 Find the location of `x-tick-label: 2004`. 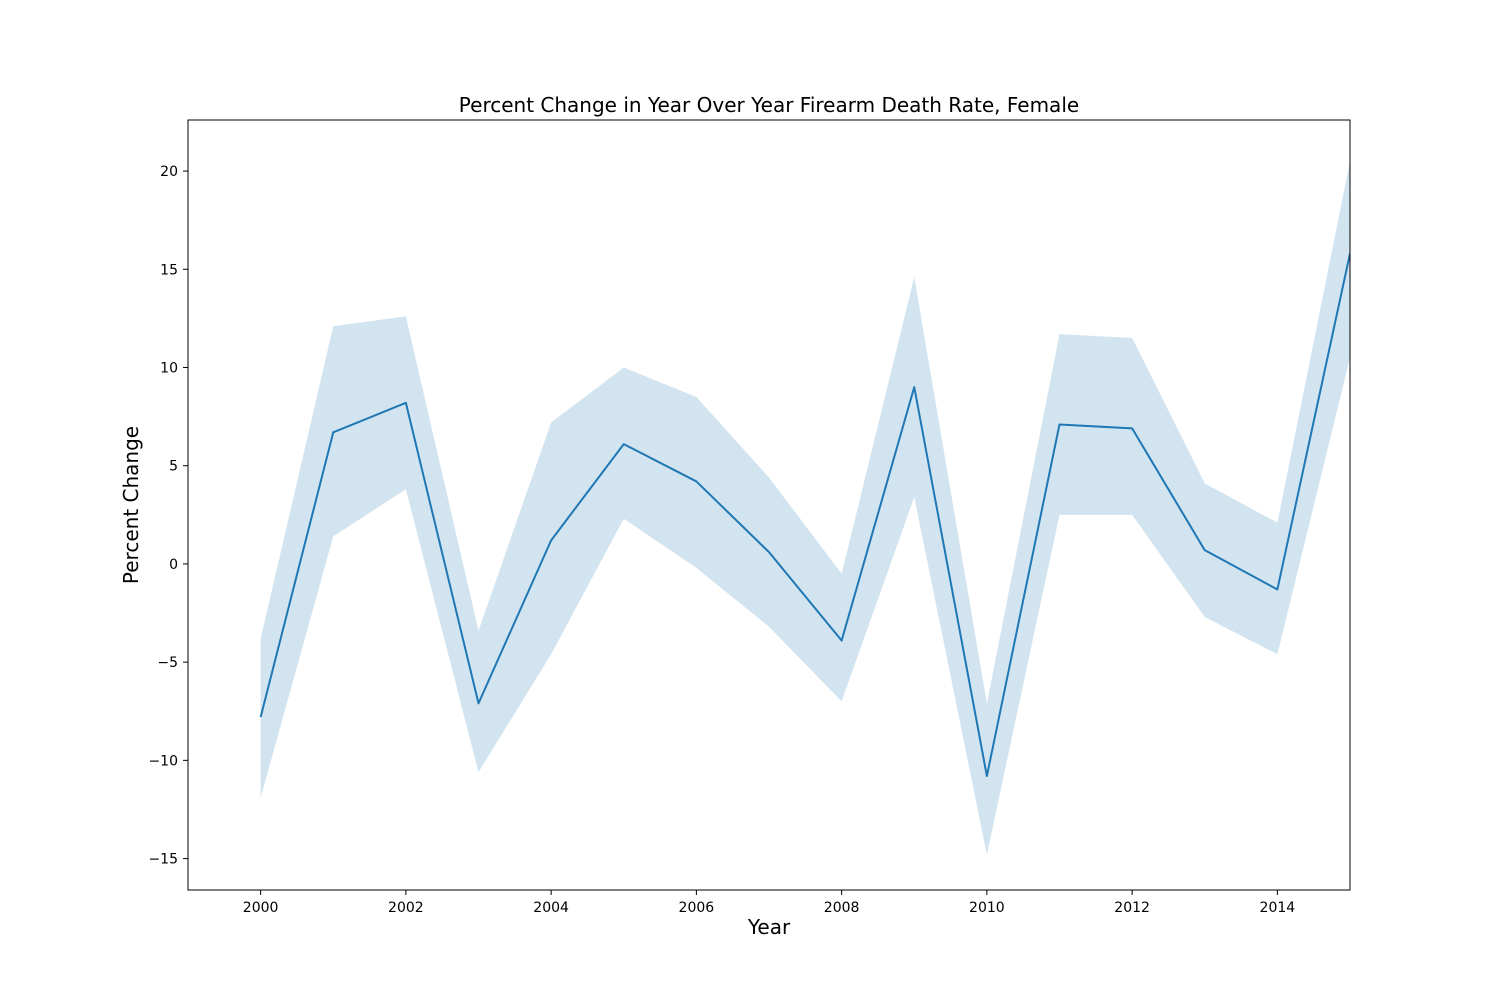

x-tick-label: 2004 is located at coordinates (551, 908).